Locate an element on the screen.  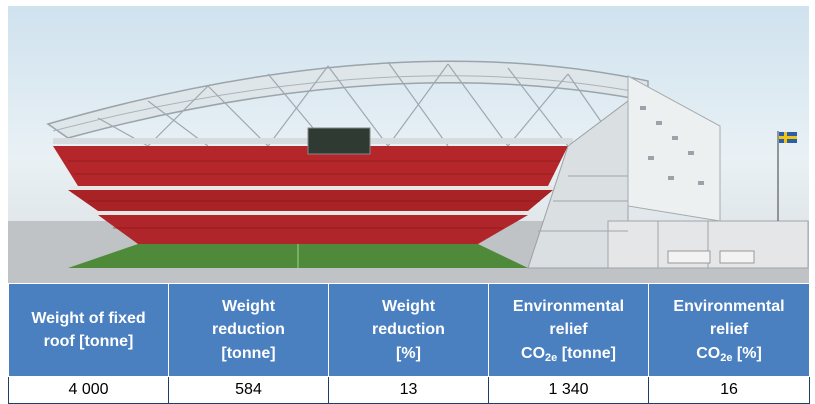
co2-unit: [%] is located at coordinates (747, 353).